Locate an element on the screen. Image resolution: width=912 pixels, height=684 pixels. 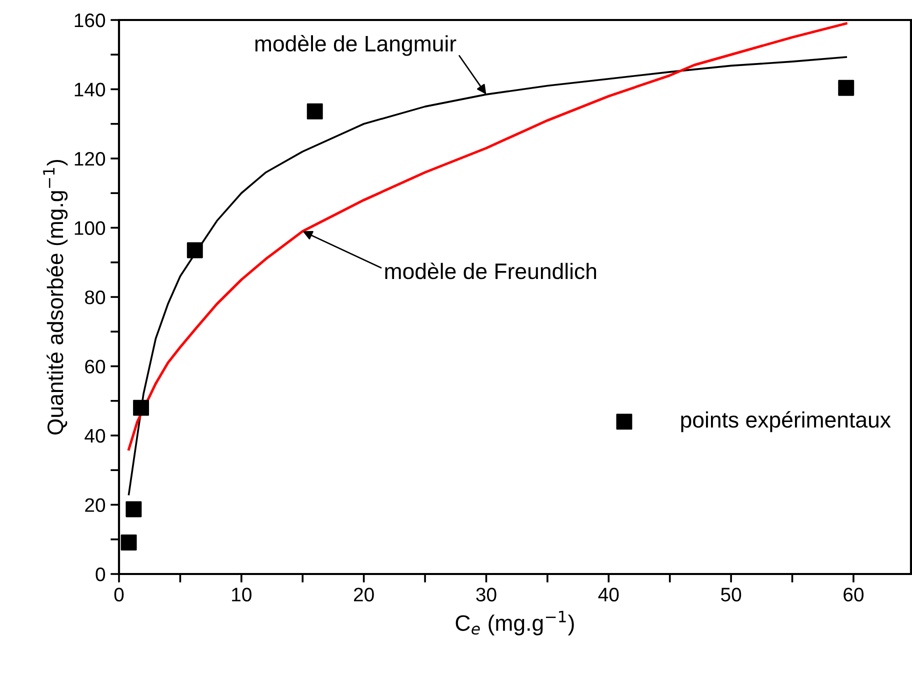
x-tick-label: 30 is located at coordinates (486, 595).